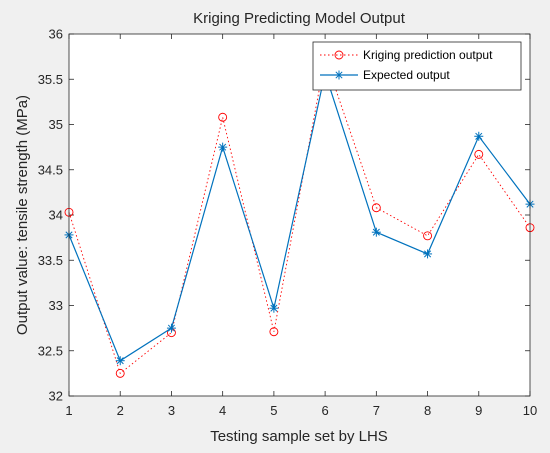 This screenshot has width=550, height=453. I want to click on x-tick-label: 1, so click(68, 410).